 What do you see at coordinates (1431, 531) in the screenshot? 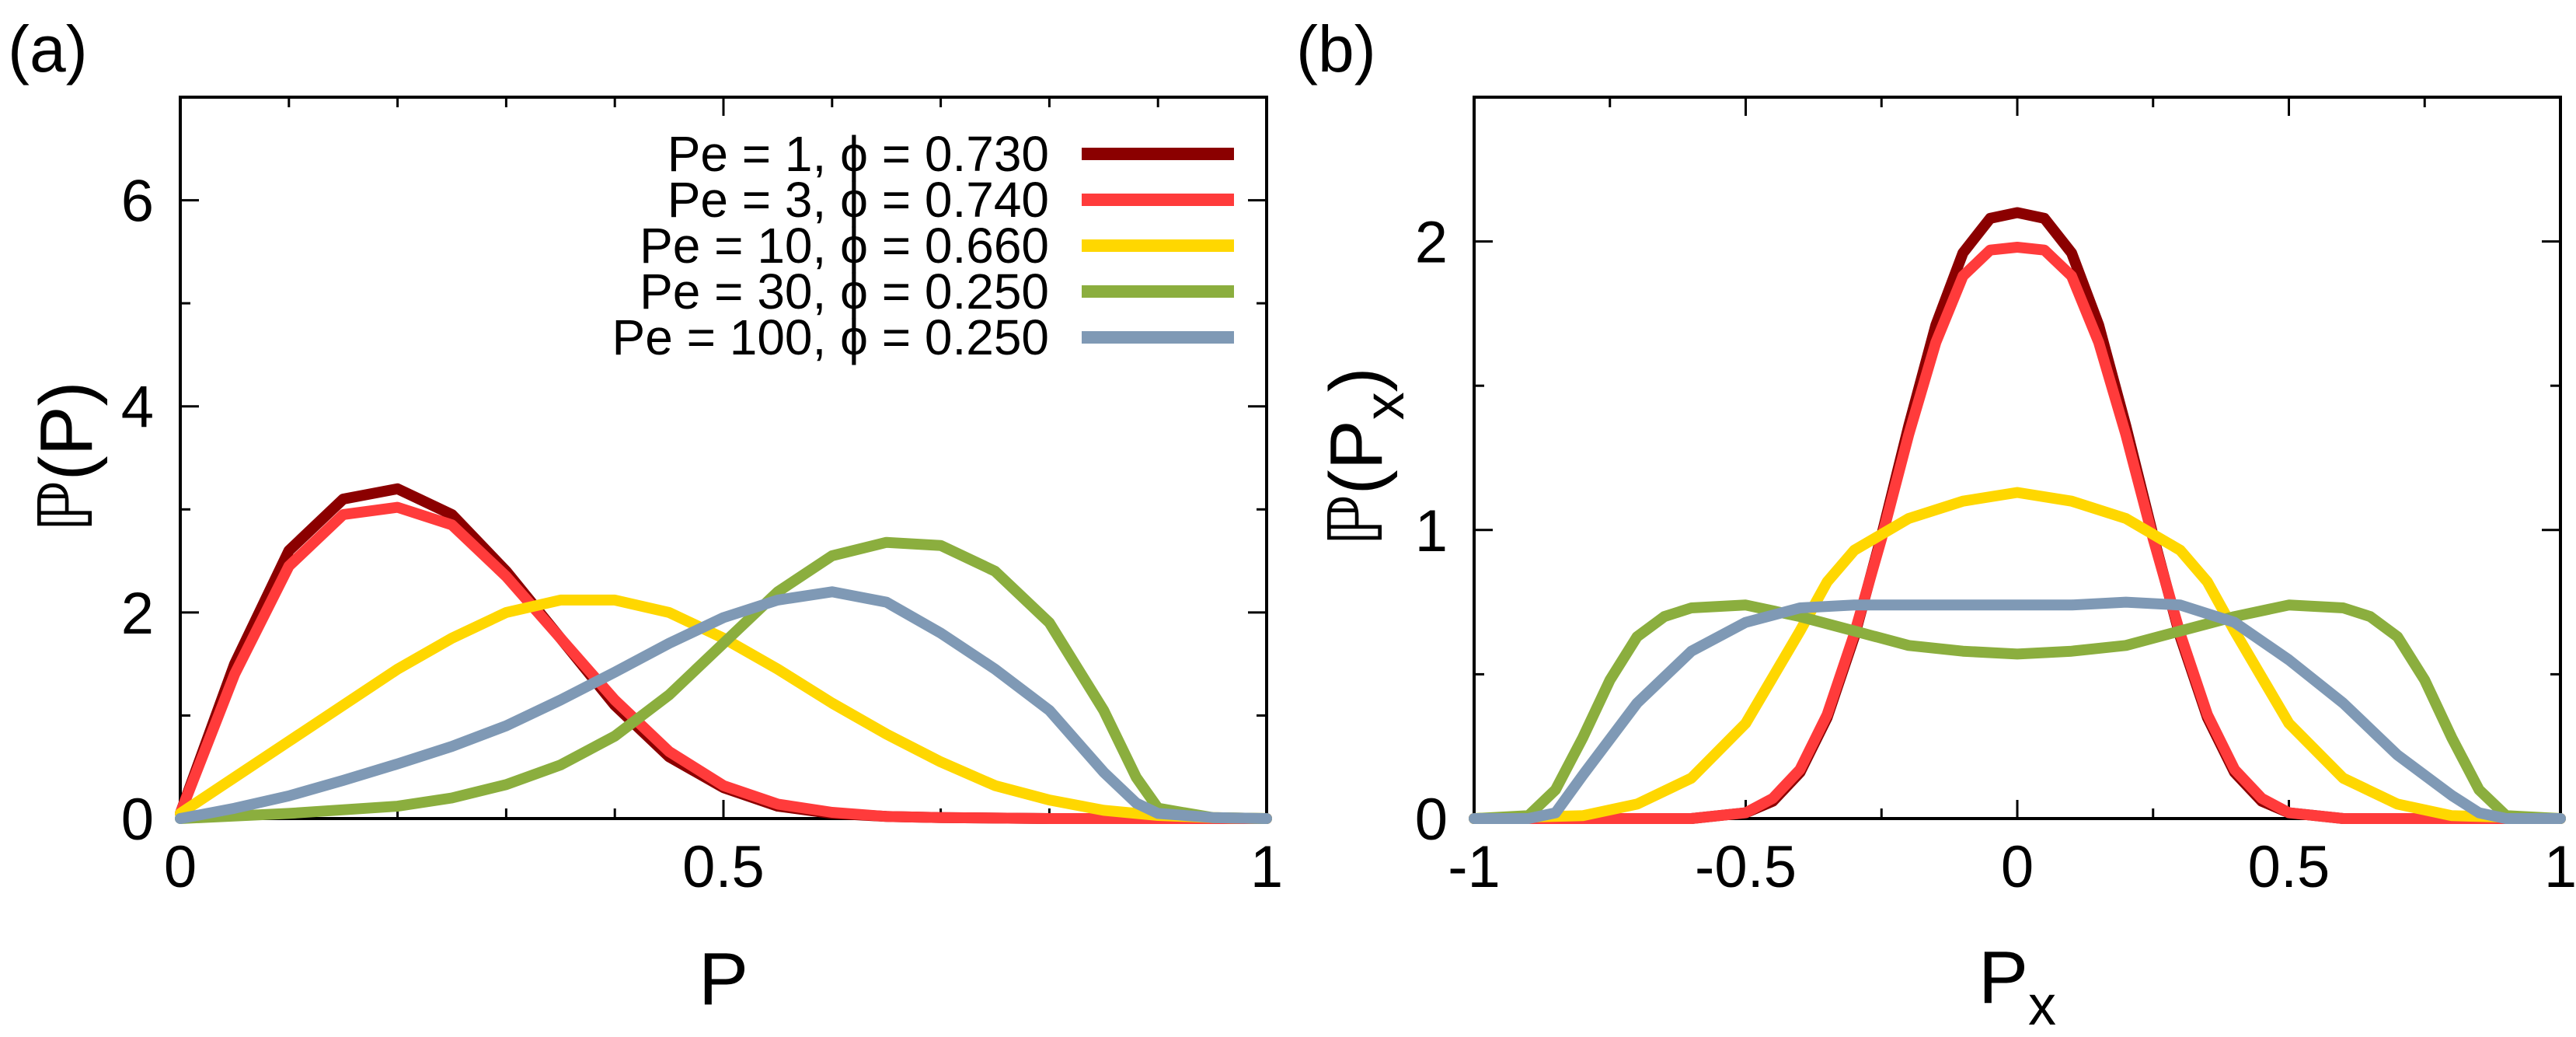
I see `y-tick-label: 1` at bounding box center [1431, 531].